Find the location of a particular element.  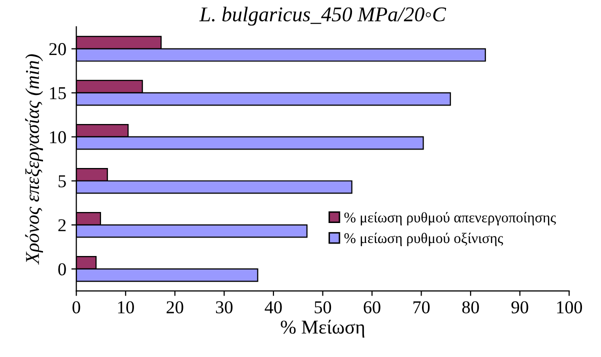

legend-label: % μείωση ρυθμού απενεργοποίησης is located at coordinates (450, 219).